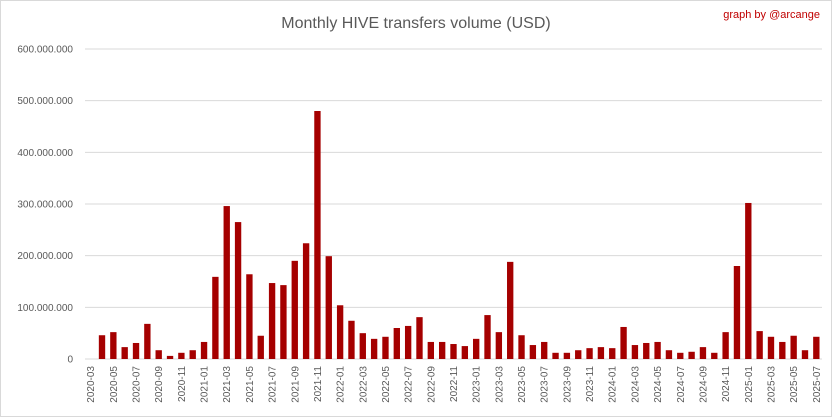 The image size is (832, 417). Describe the element at coordinates (45, 205) in the screenshot. I see `y-tick-label: 300.000.000` at that location.